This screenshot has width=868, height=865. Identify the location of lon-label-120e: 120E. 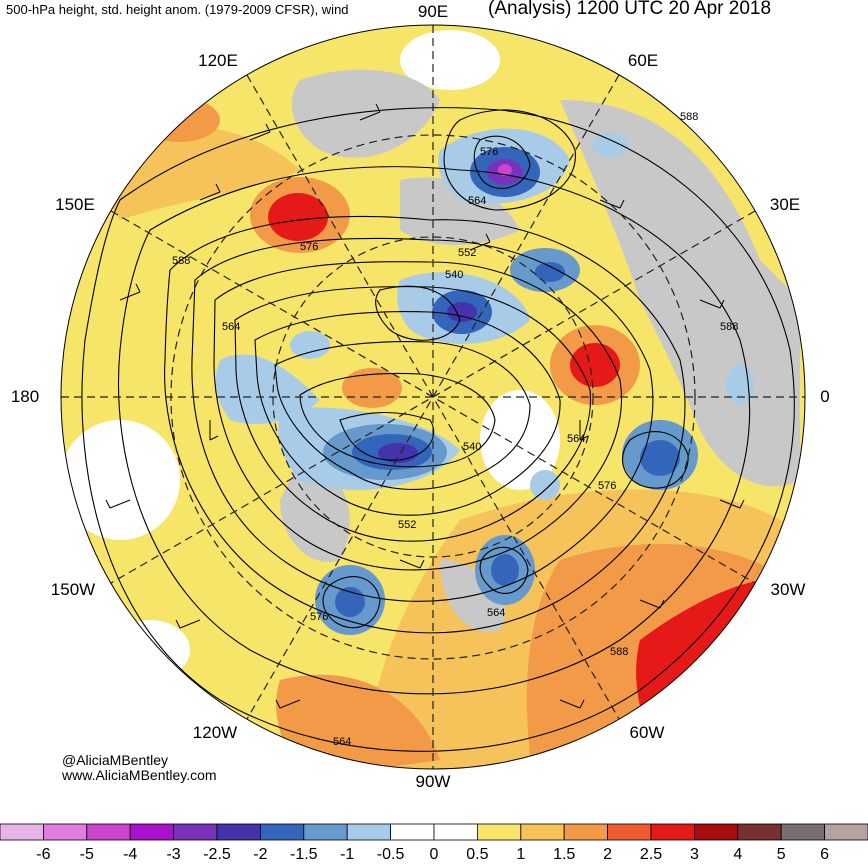
(218, 60).